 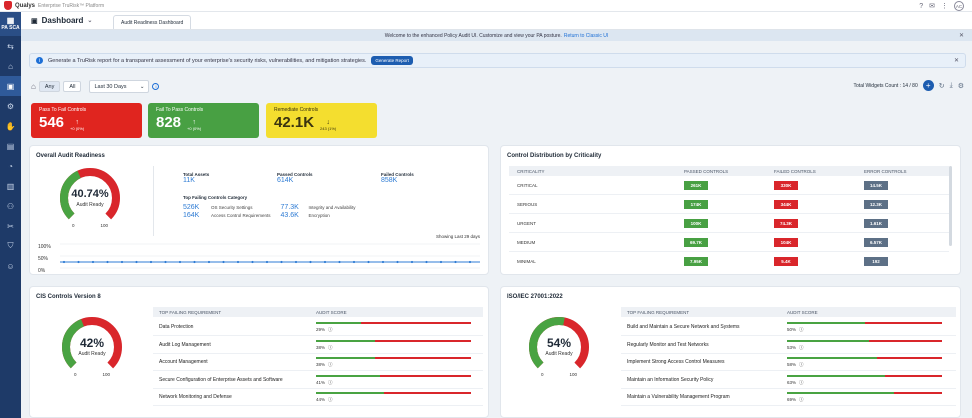 What do you see at coordinates (10, 66) in the screenshot?
I see `home-icon: ⌂` at bounding box center [10, 66].